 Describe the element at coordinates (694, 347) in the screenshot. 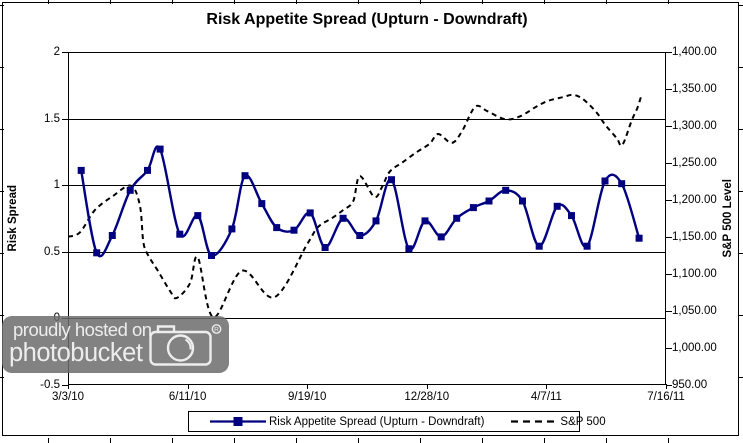

I see `right-axis-tick-label: 1,000.00` at that location.